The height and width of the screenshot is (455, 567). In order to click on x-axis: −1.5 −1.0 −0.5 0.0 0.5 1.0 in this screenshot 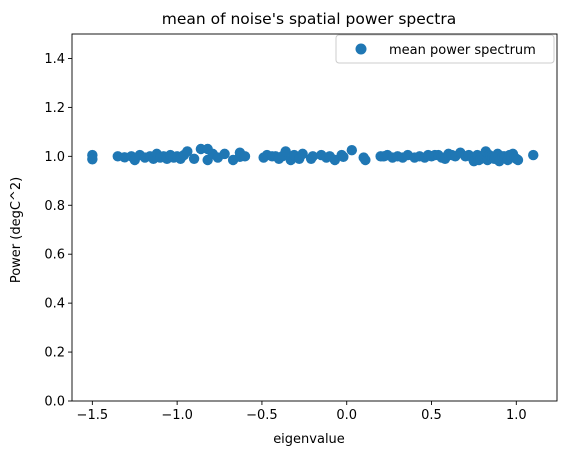, I will do `click(302, 412)`.